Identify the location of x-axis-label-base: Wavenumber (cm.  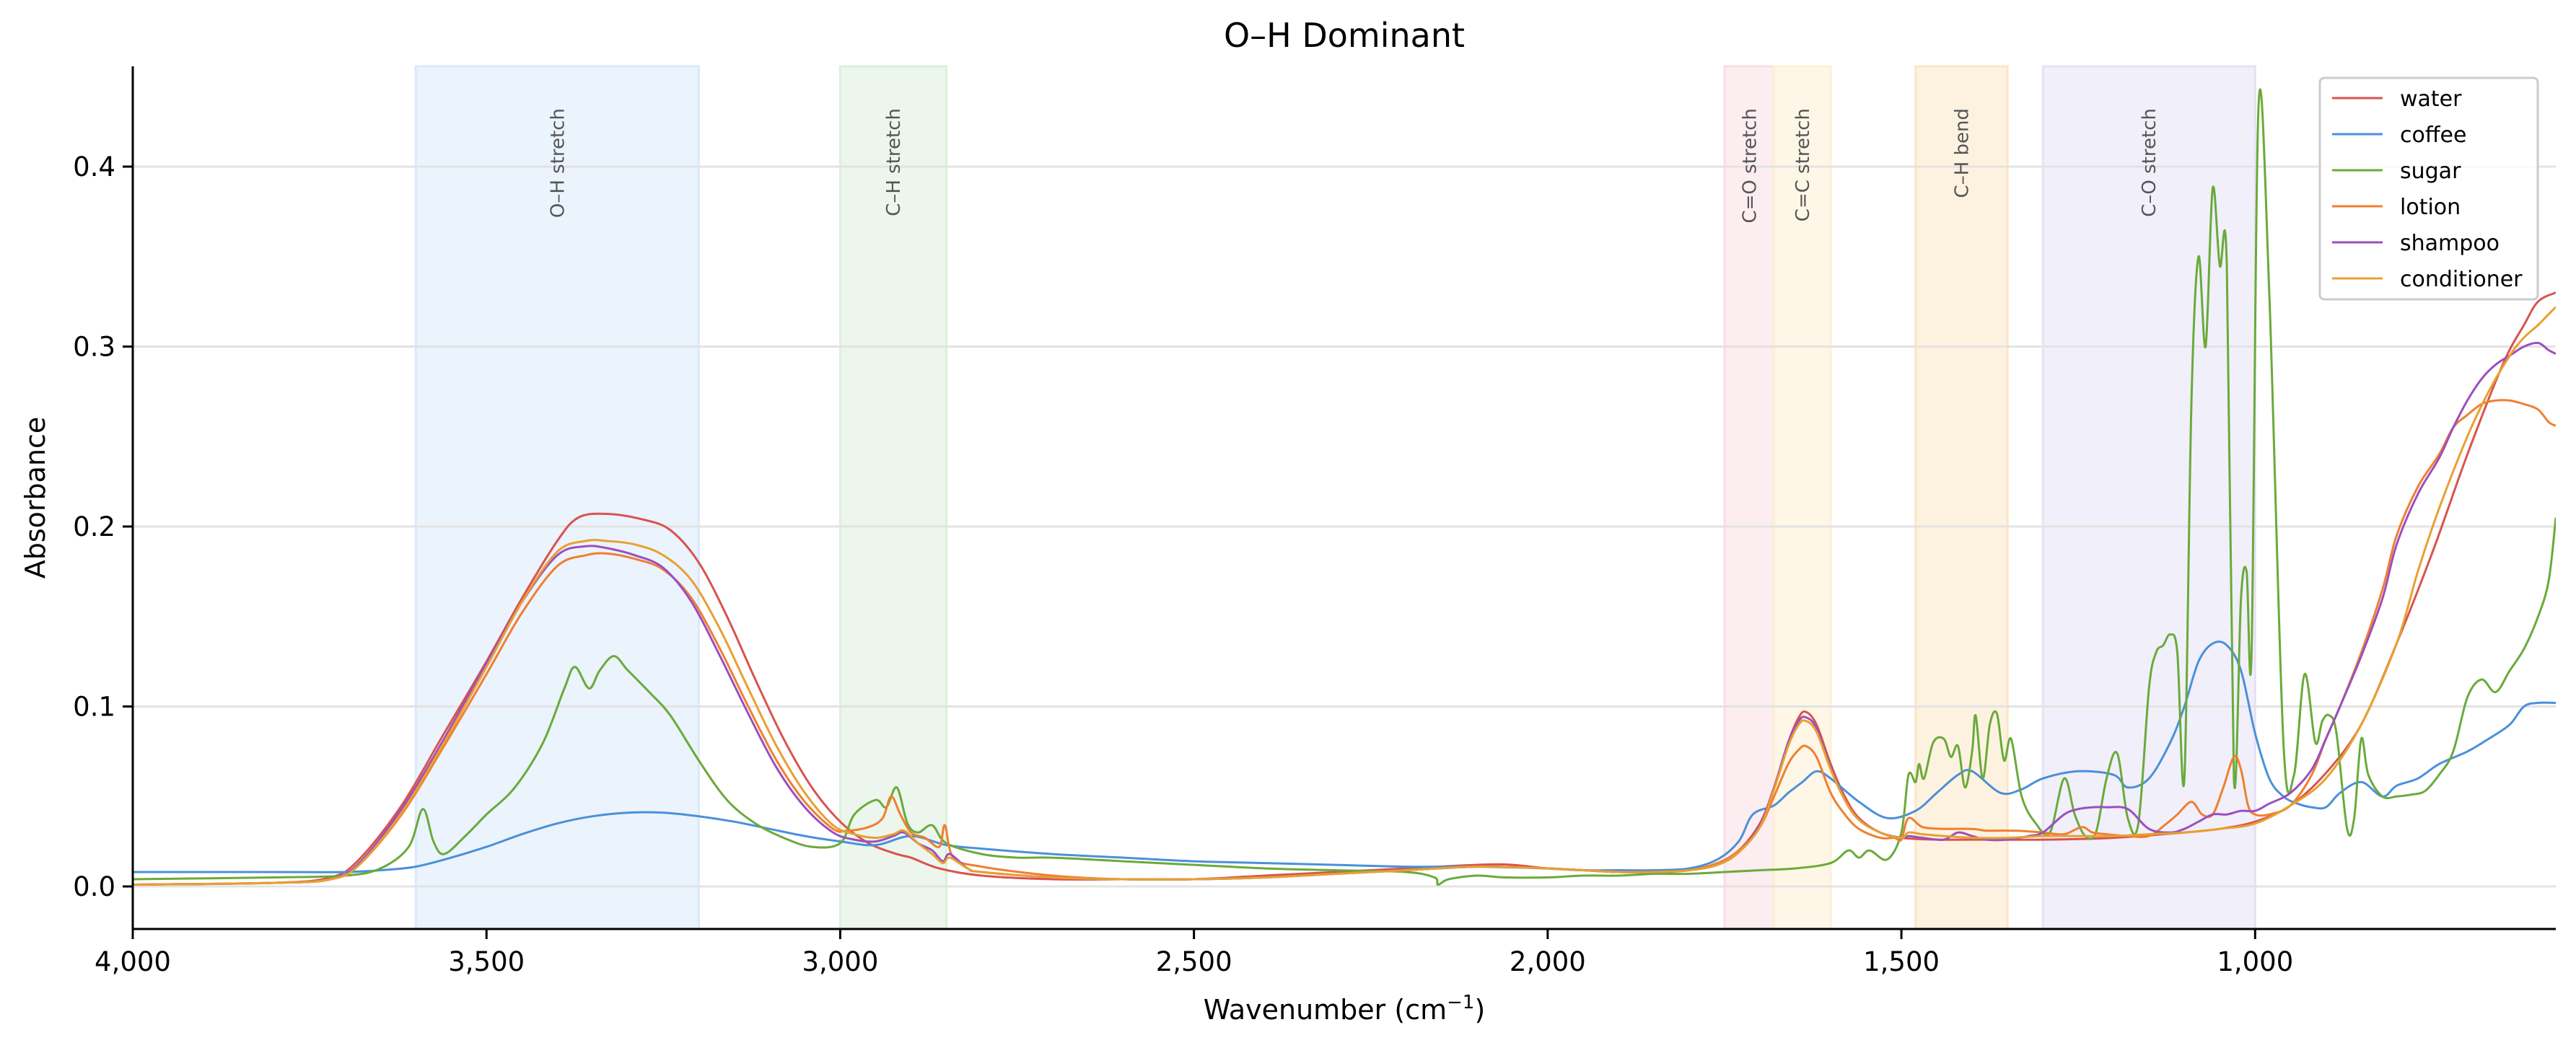
(1325, 1010).